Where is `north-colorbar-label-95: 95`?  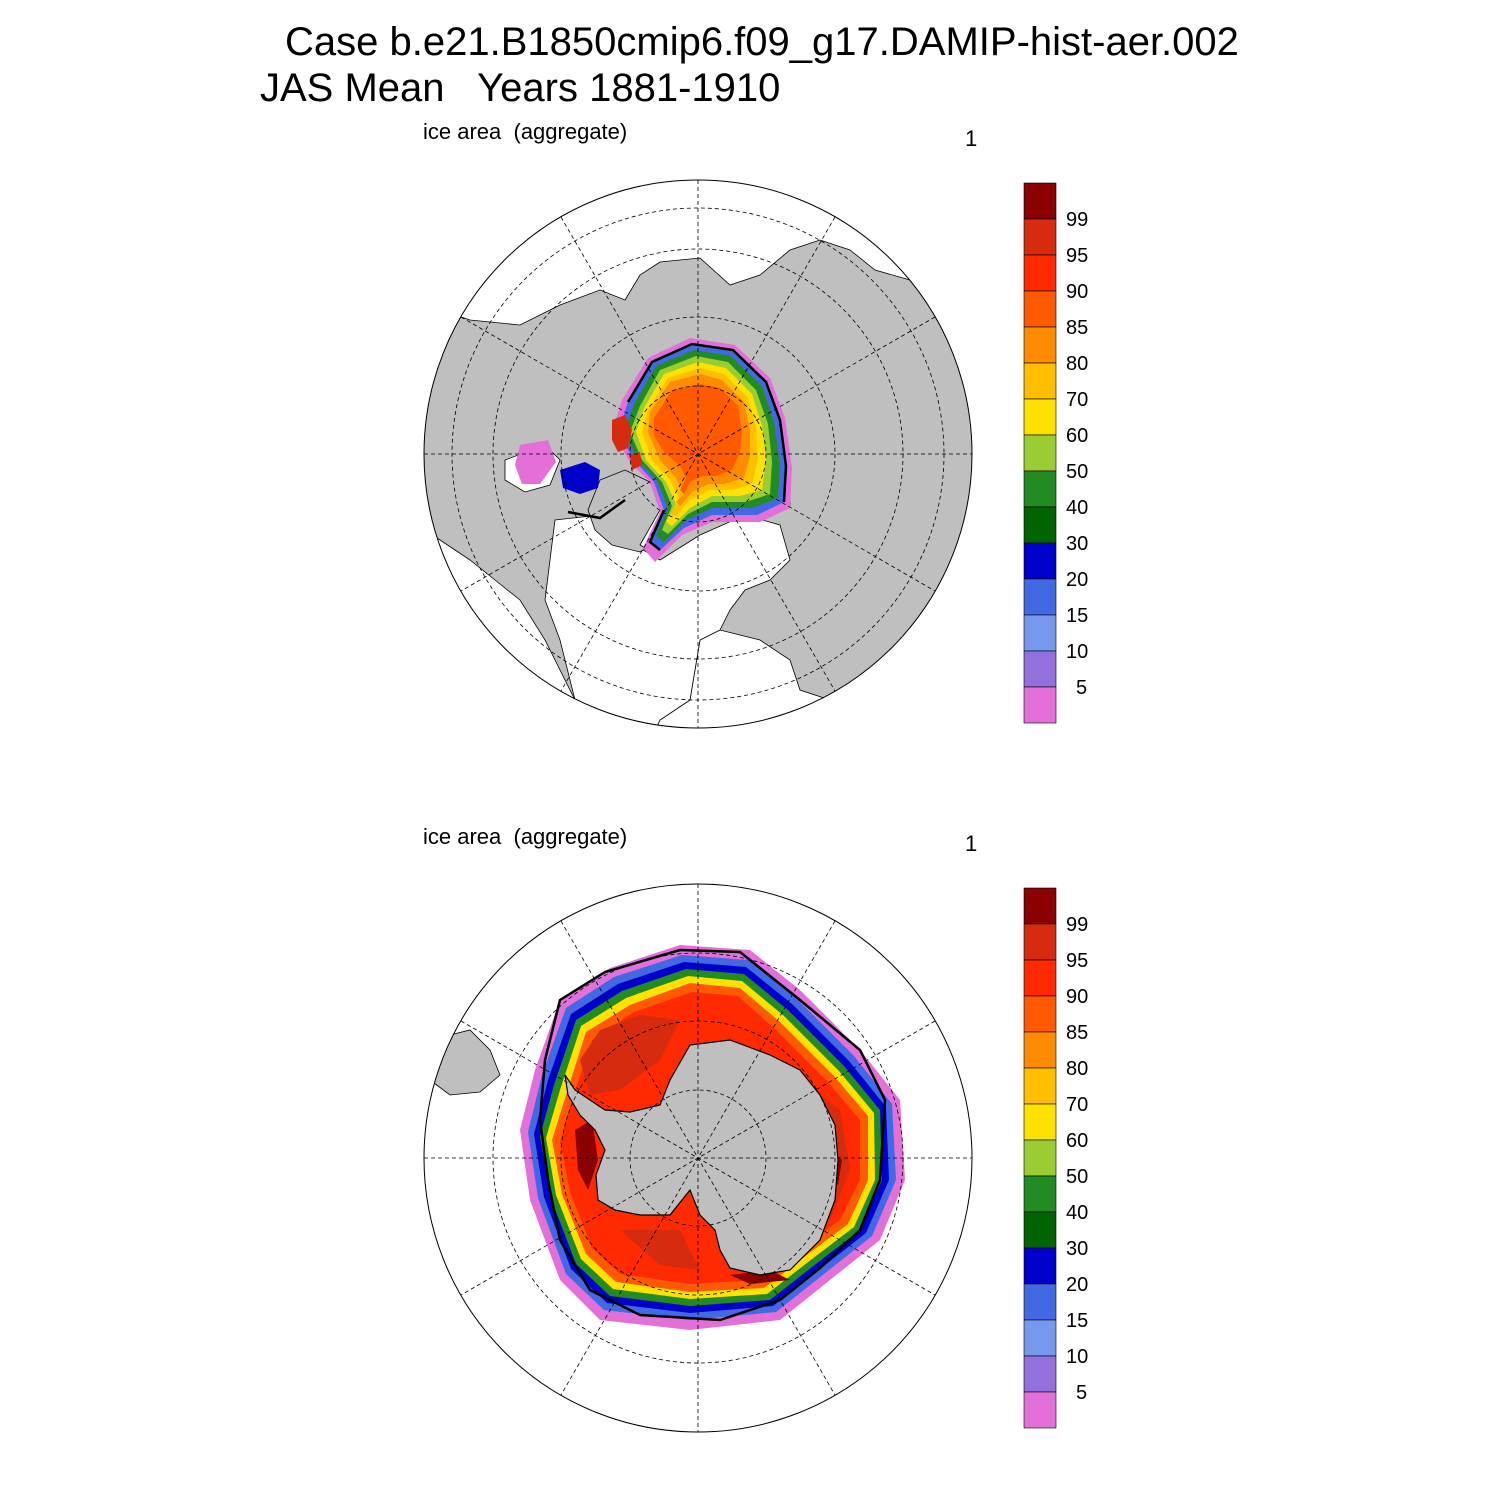
north-colorbar-label-95: 95 is located at coordinates (1077, 256).